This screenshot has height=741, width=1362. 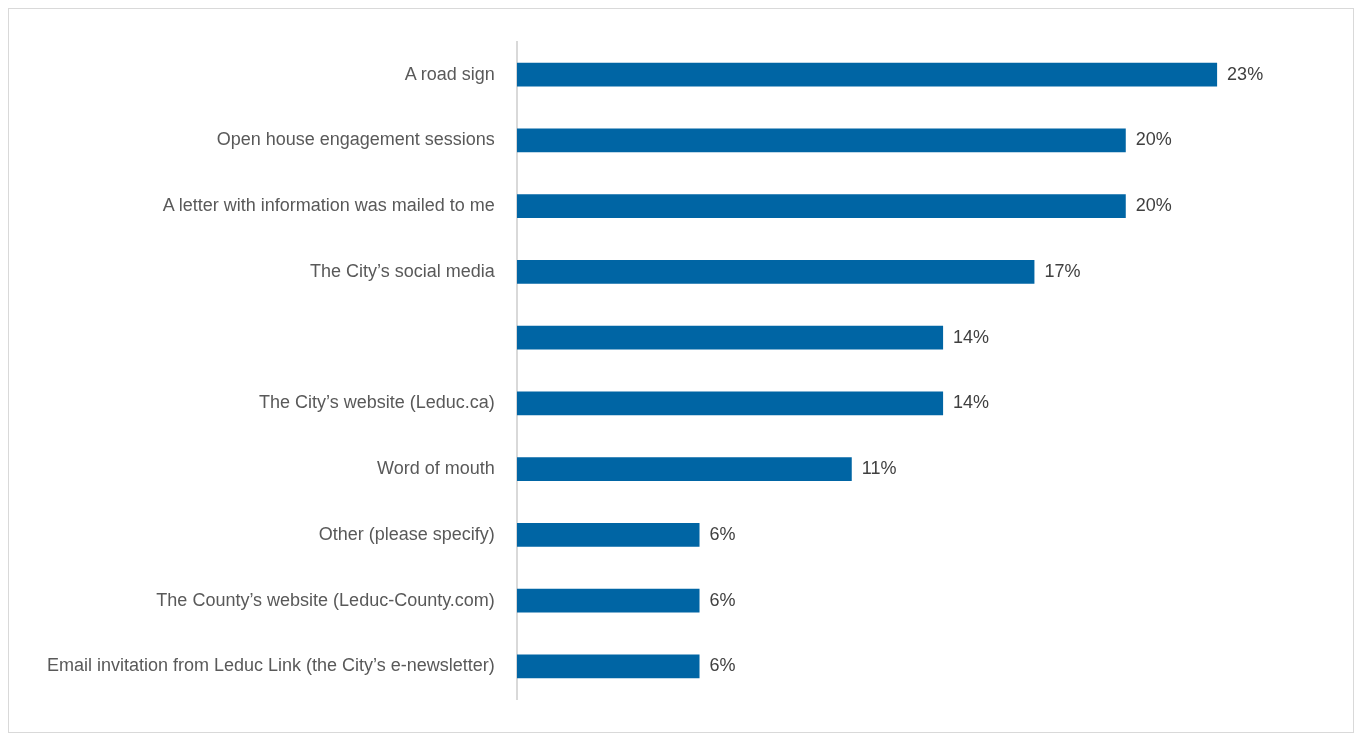 I want to click on y-tick-label: Open house engagement sessions, so click(x=355, y=139).